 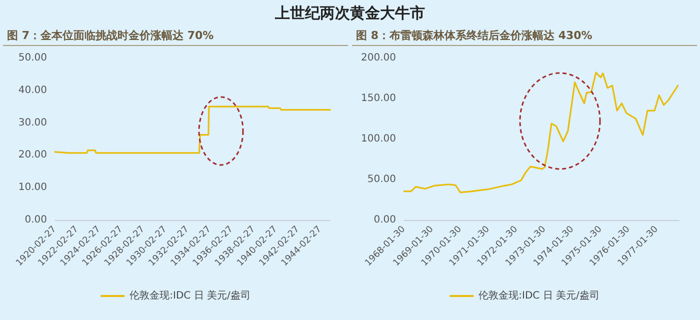 I want to click on text: 上世纪两次黄金大牛市, so click(x=350, y=13).